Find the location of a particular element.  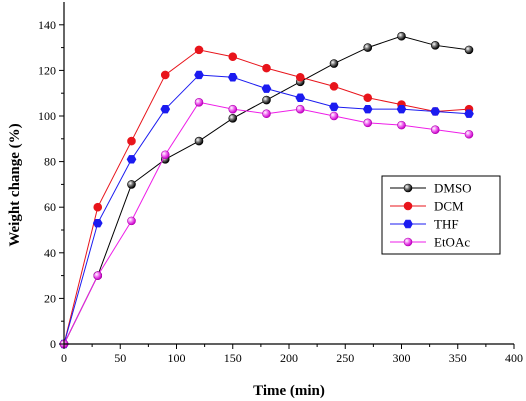

x-axis-title: Time (min) is located at coordinates (289, 391).